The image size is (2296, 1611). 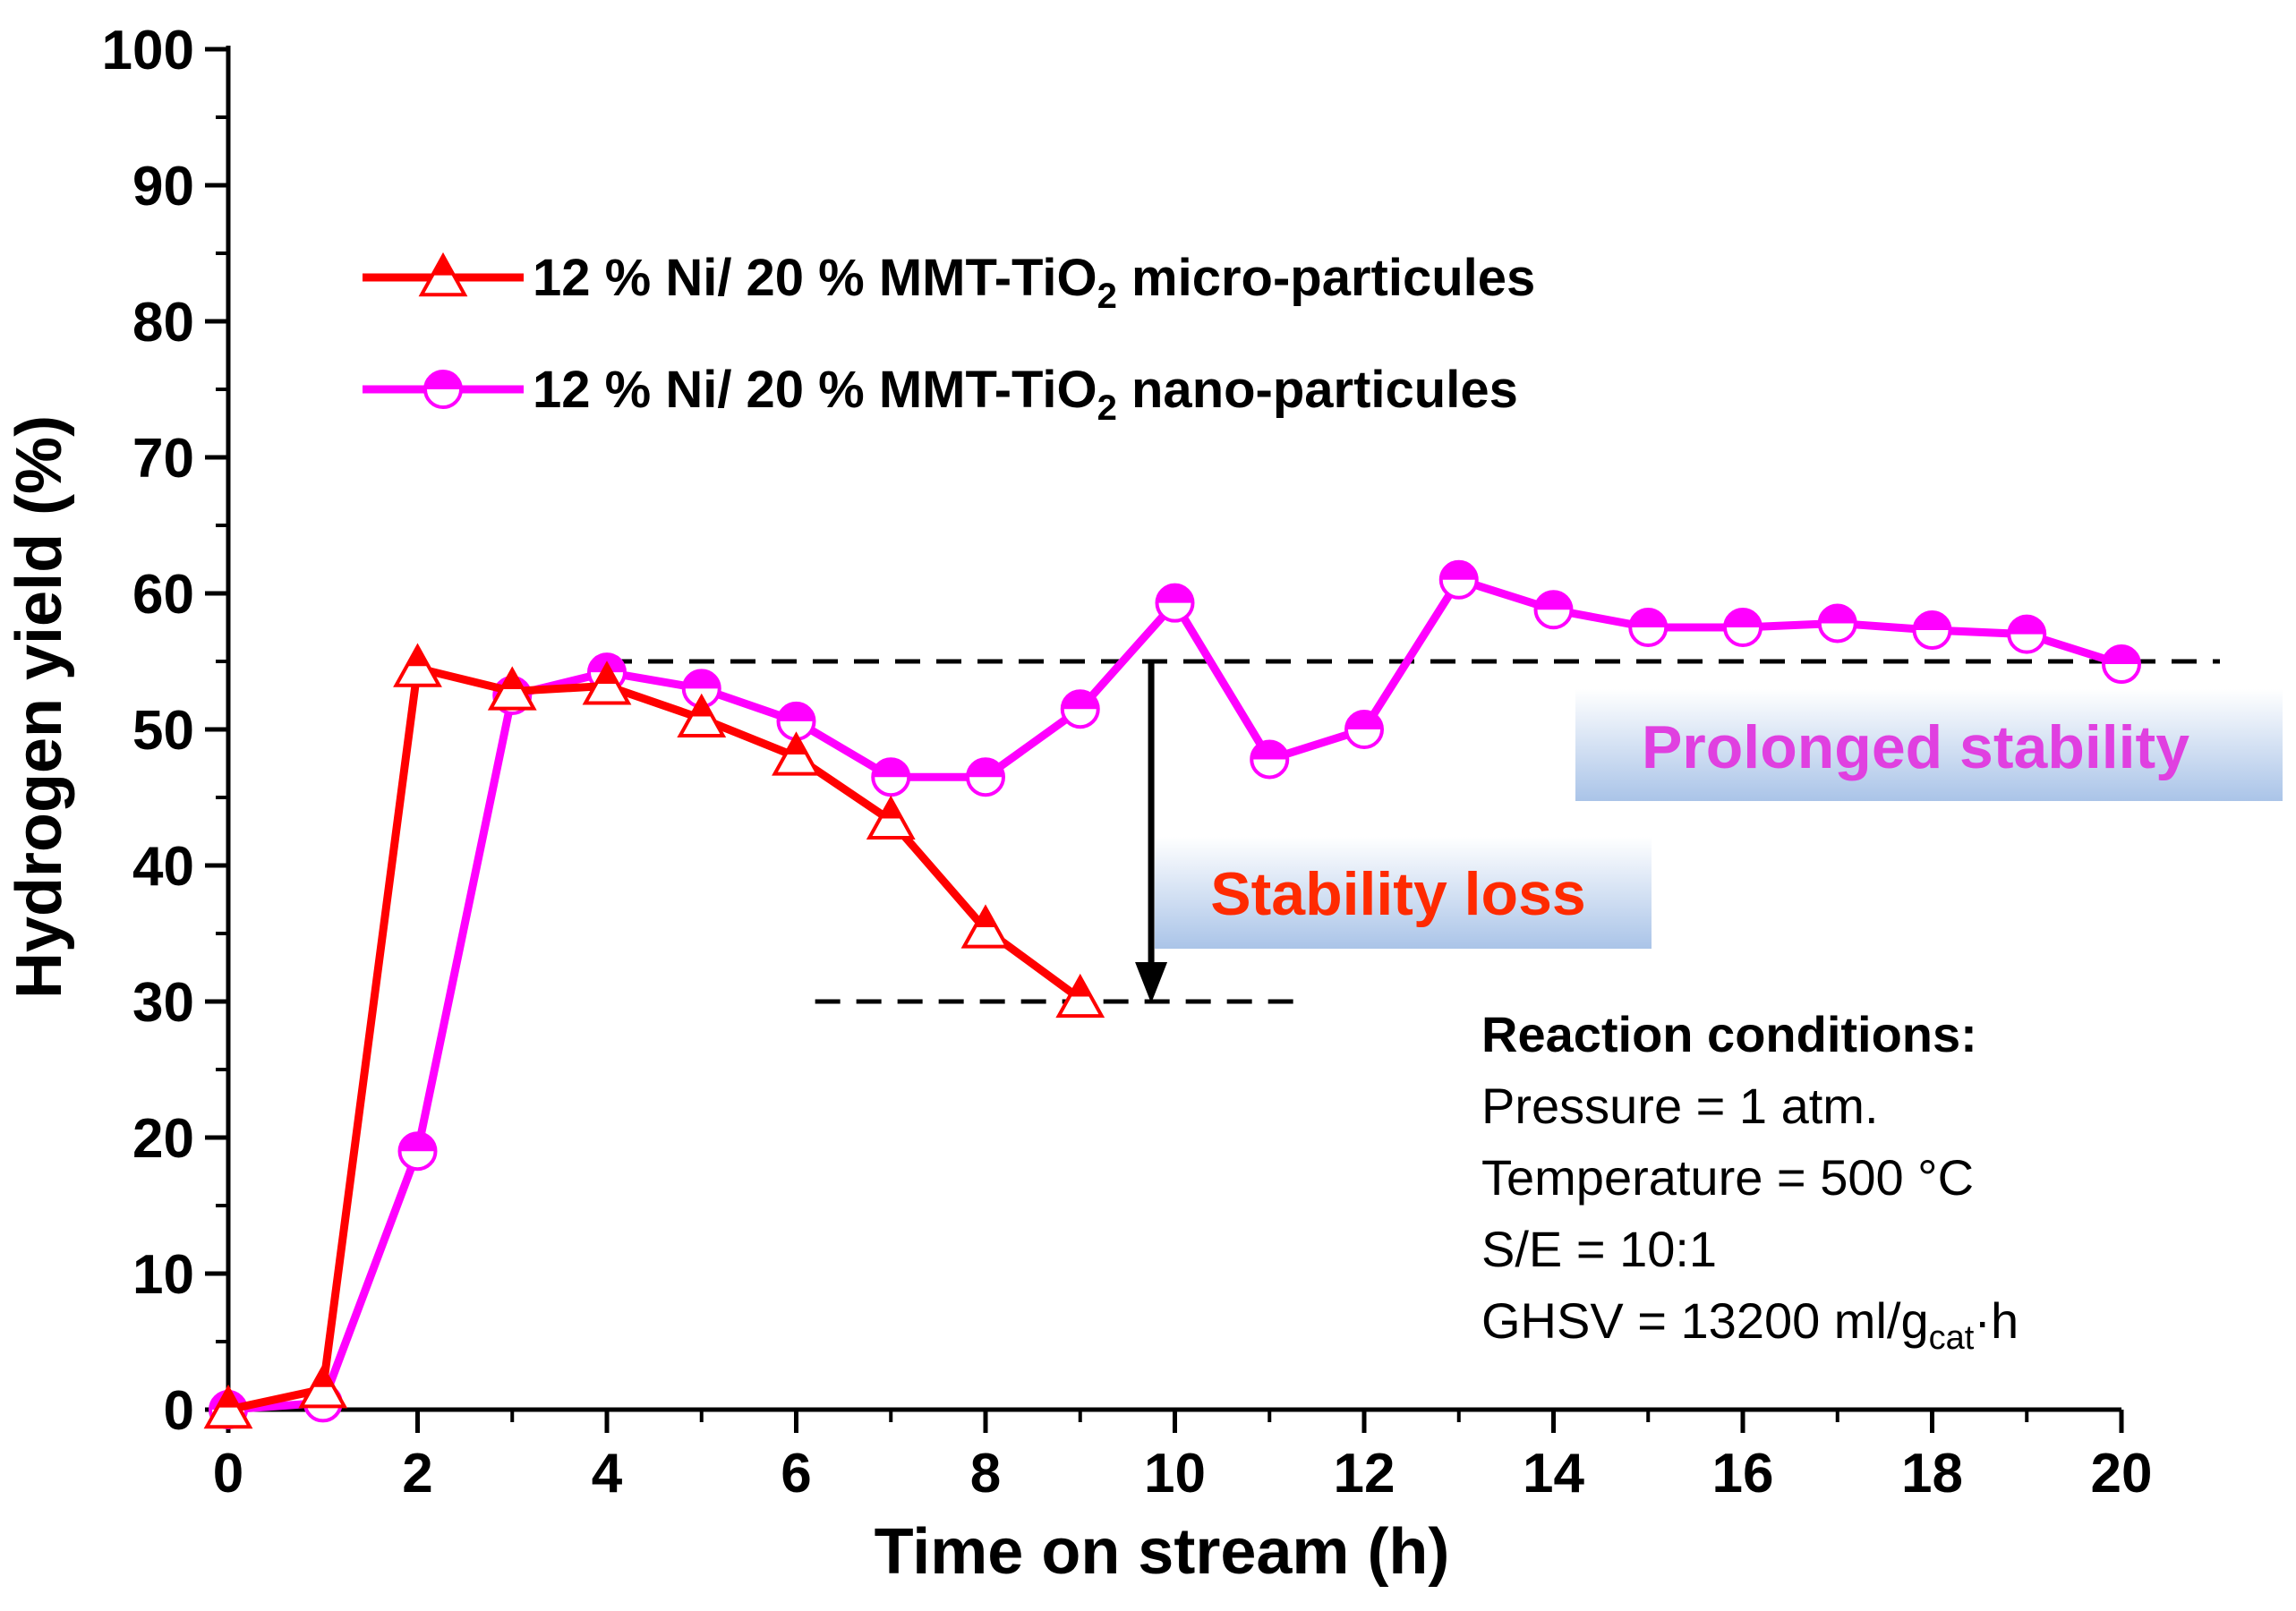 What do you see at coordinates (1915, 747) in the screenshot?
I see `prolonged-stability-label: Prolonged stability` at bounding box center [1915, 747].